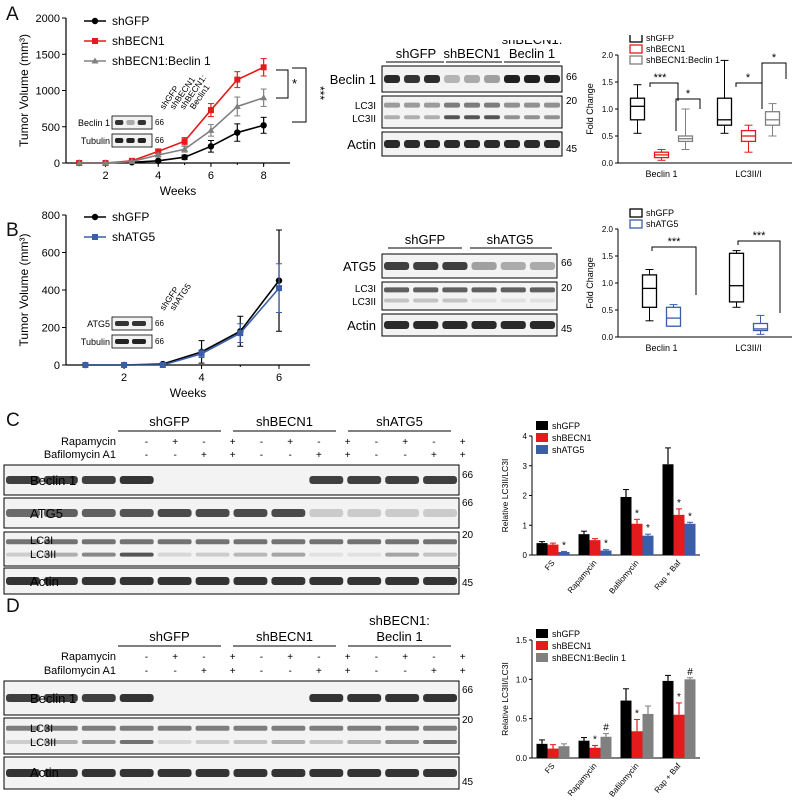  I want to click on x-tick-label: 2, so click(105, 176).